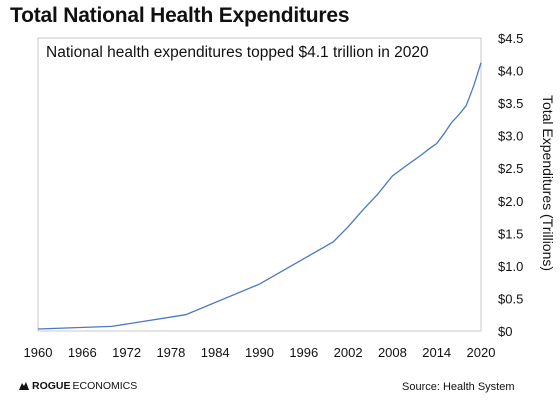  I want to click on x-tick-label: 1990, so click(259, 352).